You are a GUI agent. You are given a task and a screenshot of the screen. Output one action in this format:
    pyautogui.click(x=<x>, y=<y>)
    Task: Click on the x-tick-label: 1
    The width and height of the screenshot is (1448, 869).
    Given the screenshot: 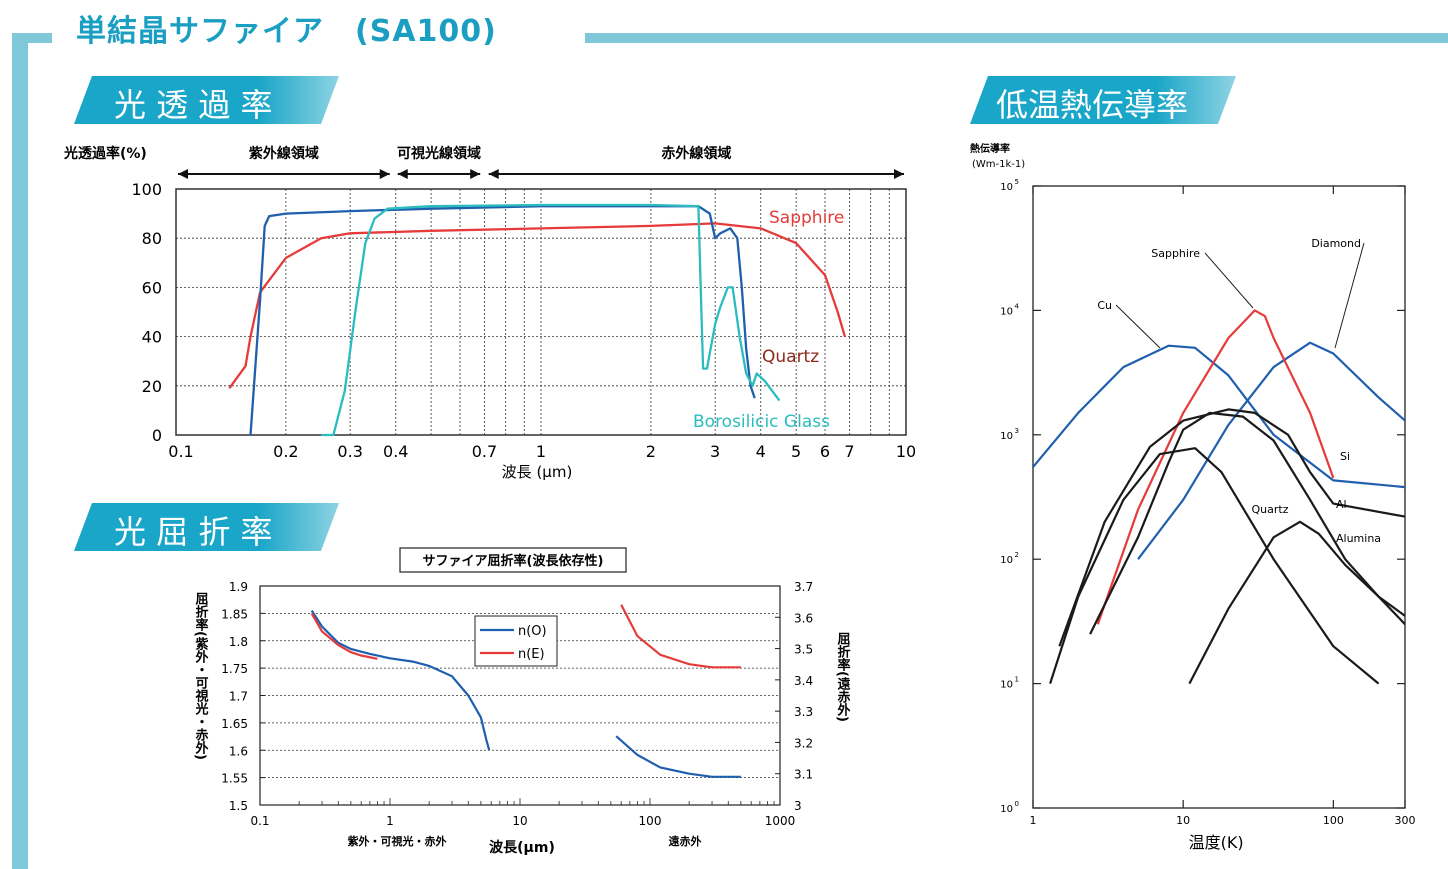 What is the action you would take?
    pyautogui.click(x=541, y=451)
    